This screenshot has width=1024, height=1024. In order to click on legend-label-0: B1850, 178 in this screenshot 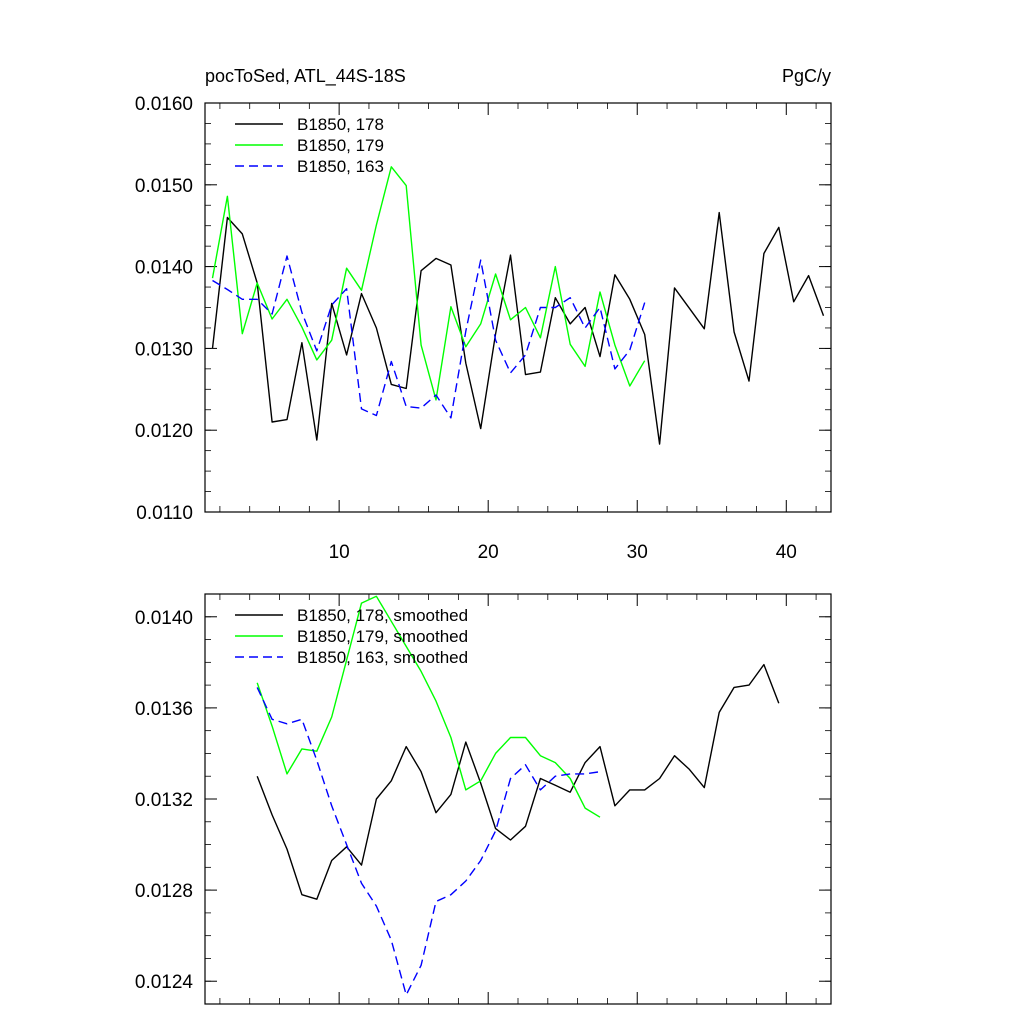, I will do `click(340, 124)`.